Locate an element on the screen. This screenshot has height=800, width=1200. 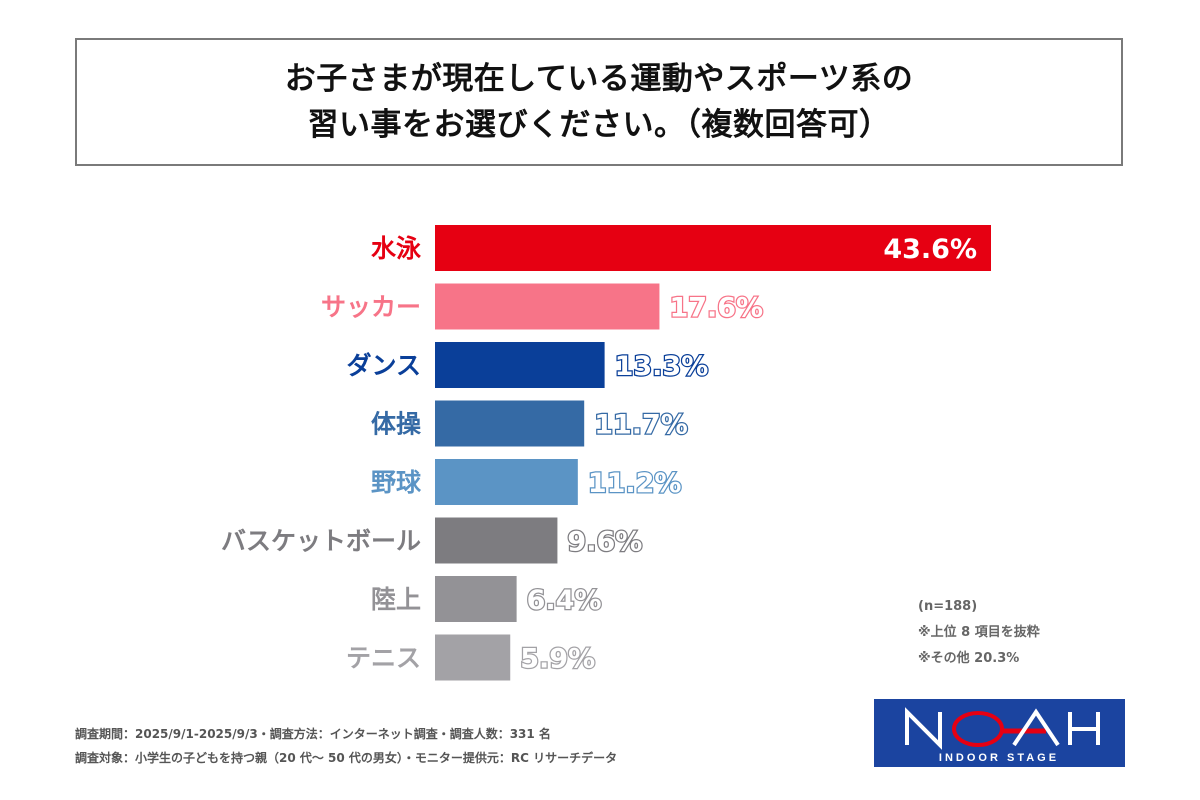
sample-size-note: (n=188) is located at coordinates (948, 606).